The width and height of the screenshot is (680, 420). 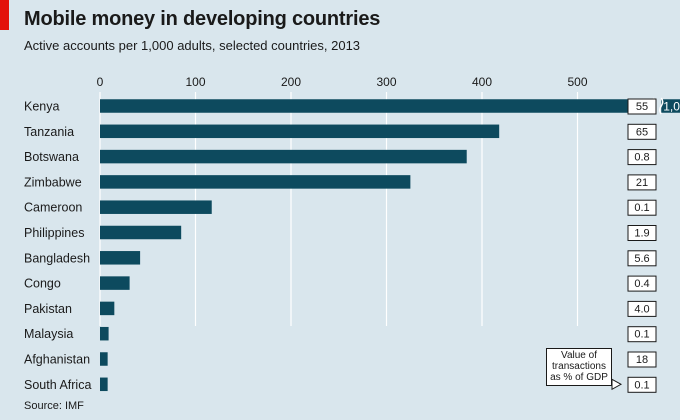 I want to click on x-tick-label: 400, so click(x=482, y=82).